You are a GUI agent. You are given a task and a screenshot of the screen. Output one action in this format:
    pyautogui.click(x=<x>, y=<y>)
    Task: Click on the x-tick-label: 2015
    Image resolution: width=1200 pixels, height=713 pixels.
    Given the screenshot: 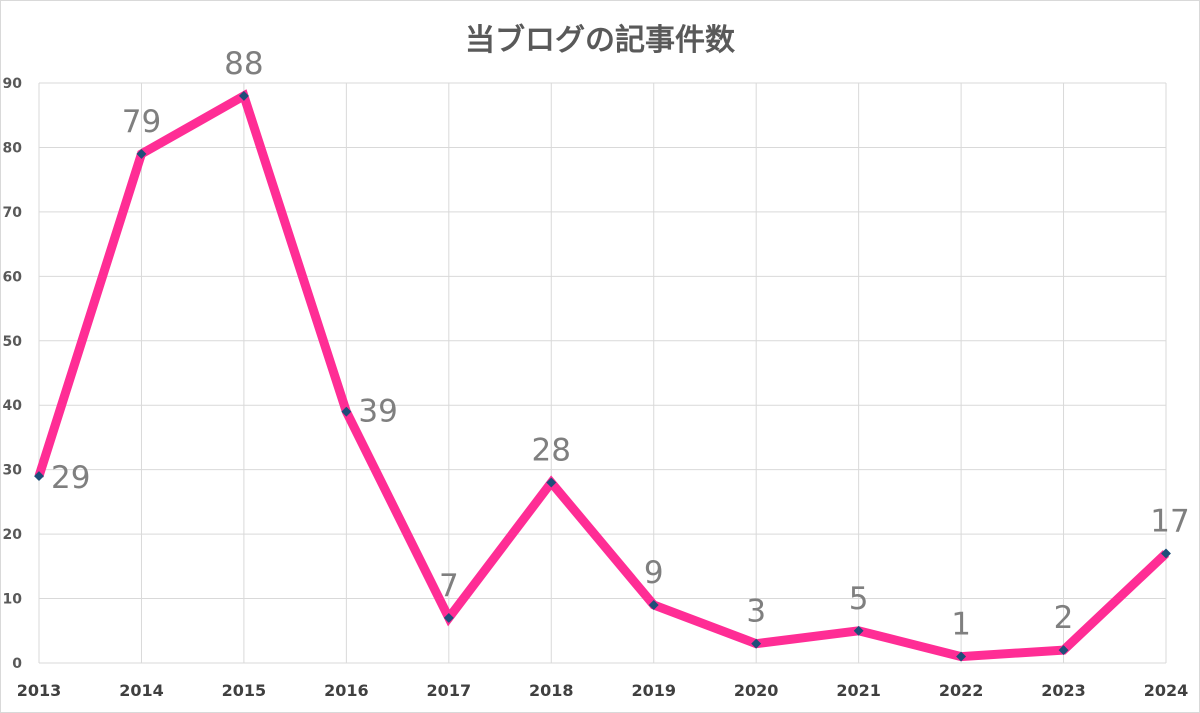 What is the action you would take?
    pyautogui.click(x=244, y=690)
    